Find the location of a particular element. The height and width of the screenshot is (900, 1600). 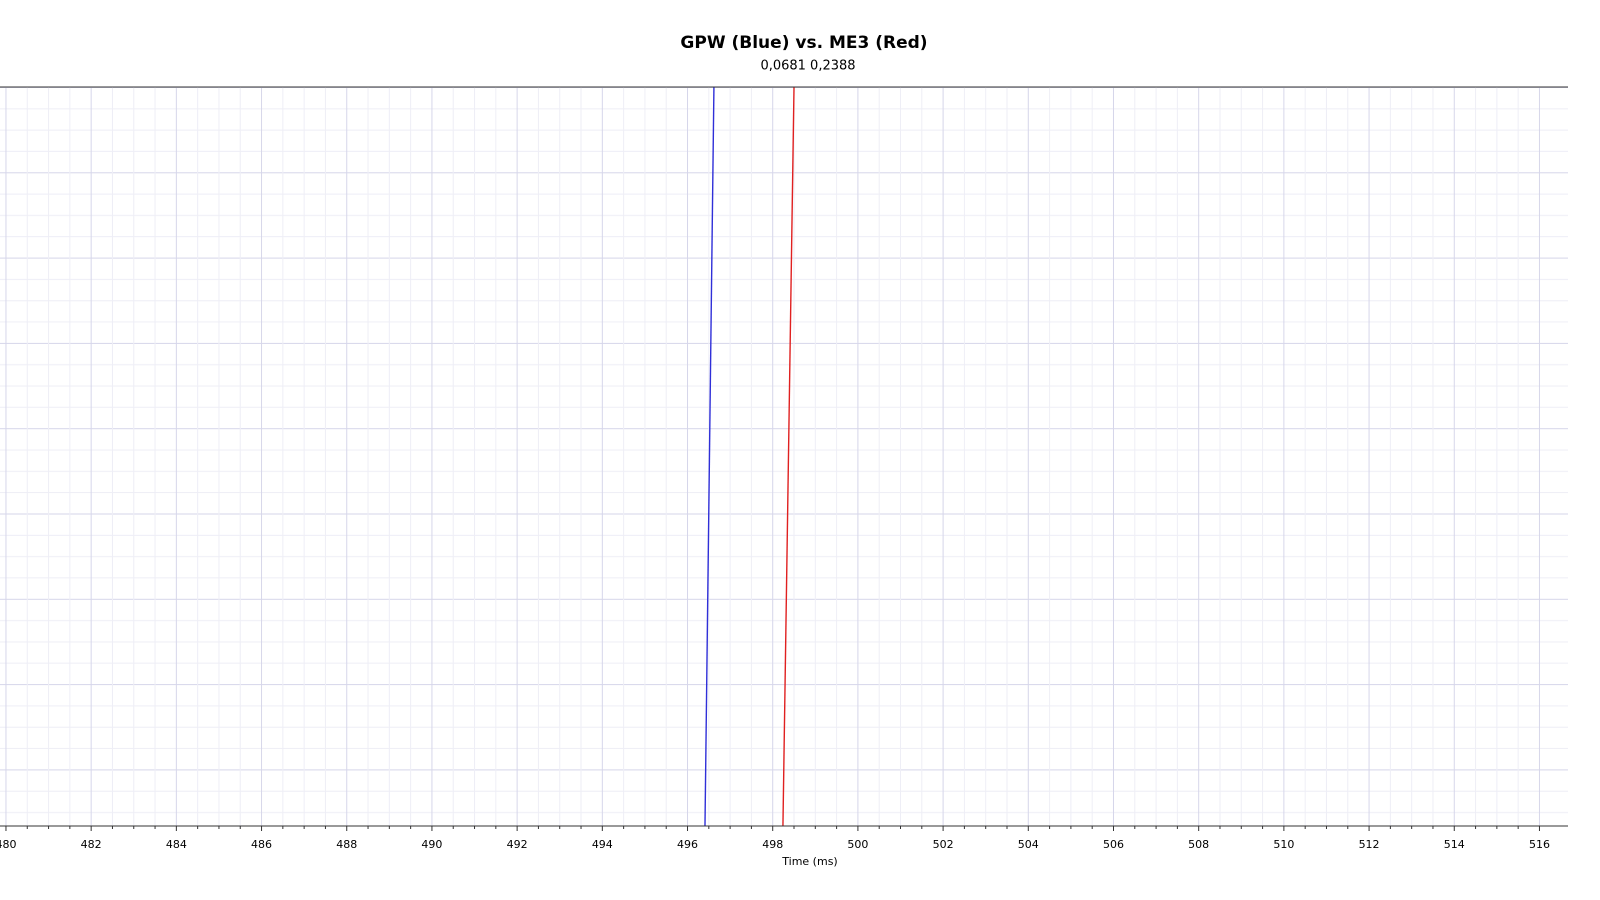

x-tick-label: 482 is located at coordinates (91, 844).